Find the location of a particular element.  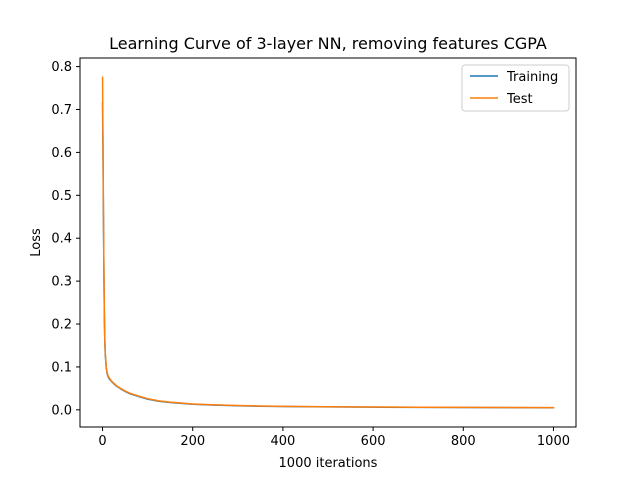

y-axis-ticks: 0.0 0.1 0.2 0.3 0.4 0.5 0.6 0.7 0.8 is located at coordinates (65, 239).